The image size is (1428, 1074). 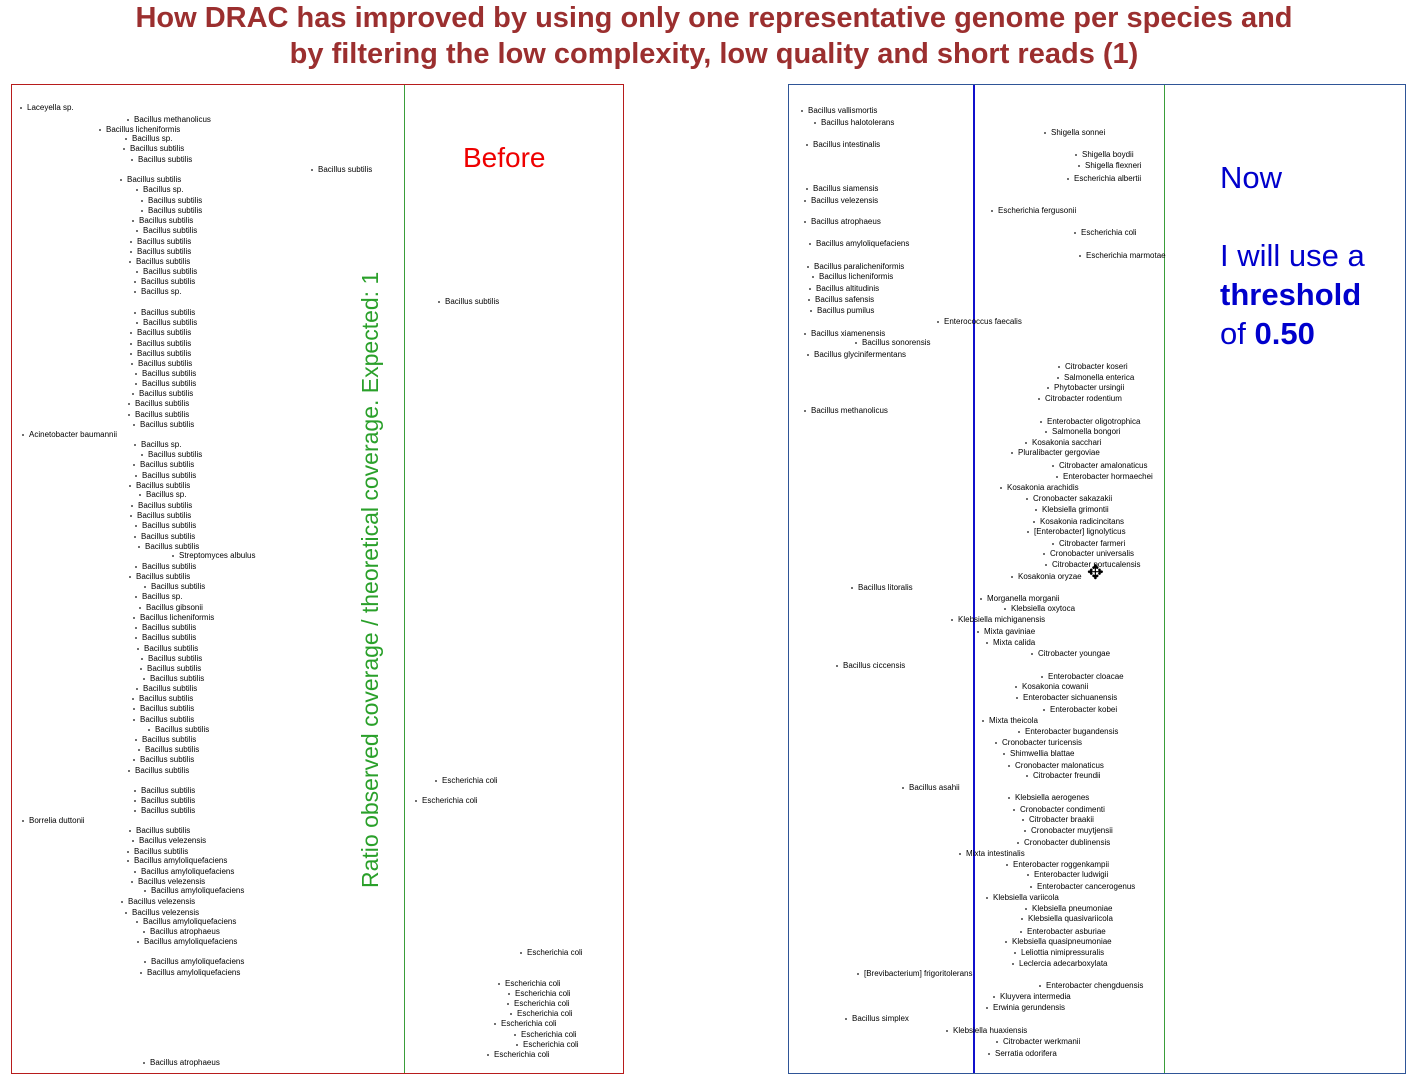 I want to click on species-label: Kluyvera intermedia, so click(x=1035, y=996).